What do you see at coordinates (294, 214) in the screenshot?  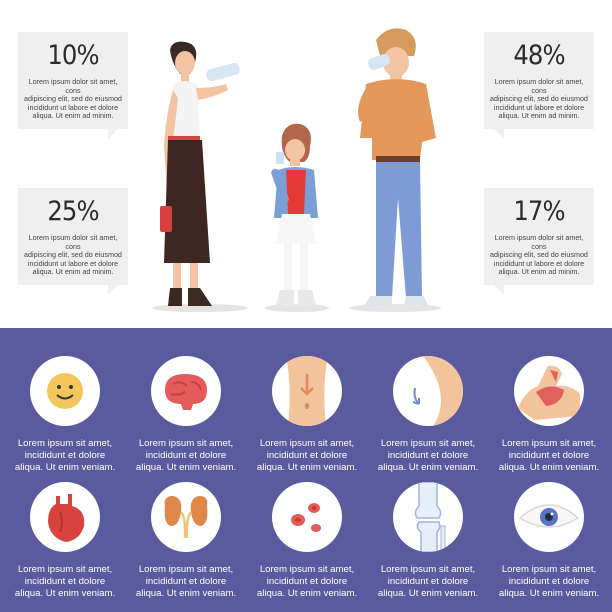 I see `girl-figure` at bounding box center [294, 214].